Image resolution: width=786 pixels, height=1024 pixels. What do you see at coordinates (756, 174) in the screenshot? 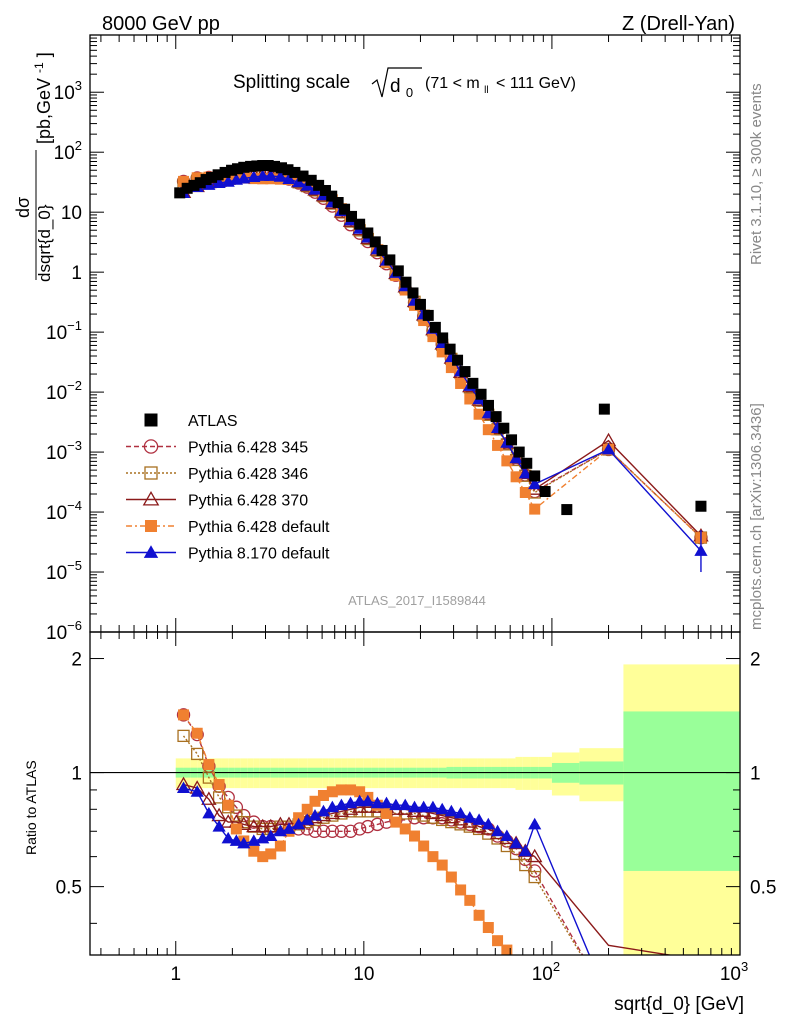
I see `rivet-label: Rivet 3.1.10, ≥ 300k events` at bounding box center [756, 174].